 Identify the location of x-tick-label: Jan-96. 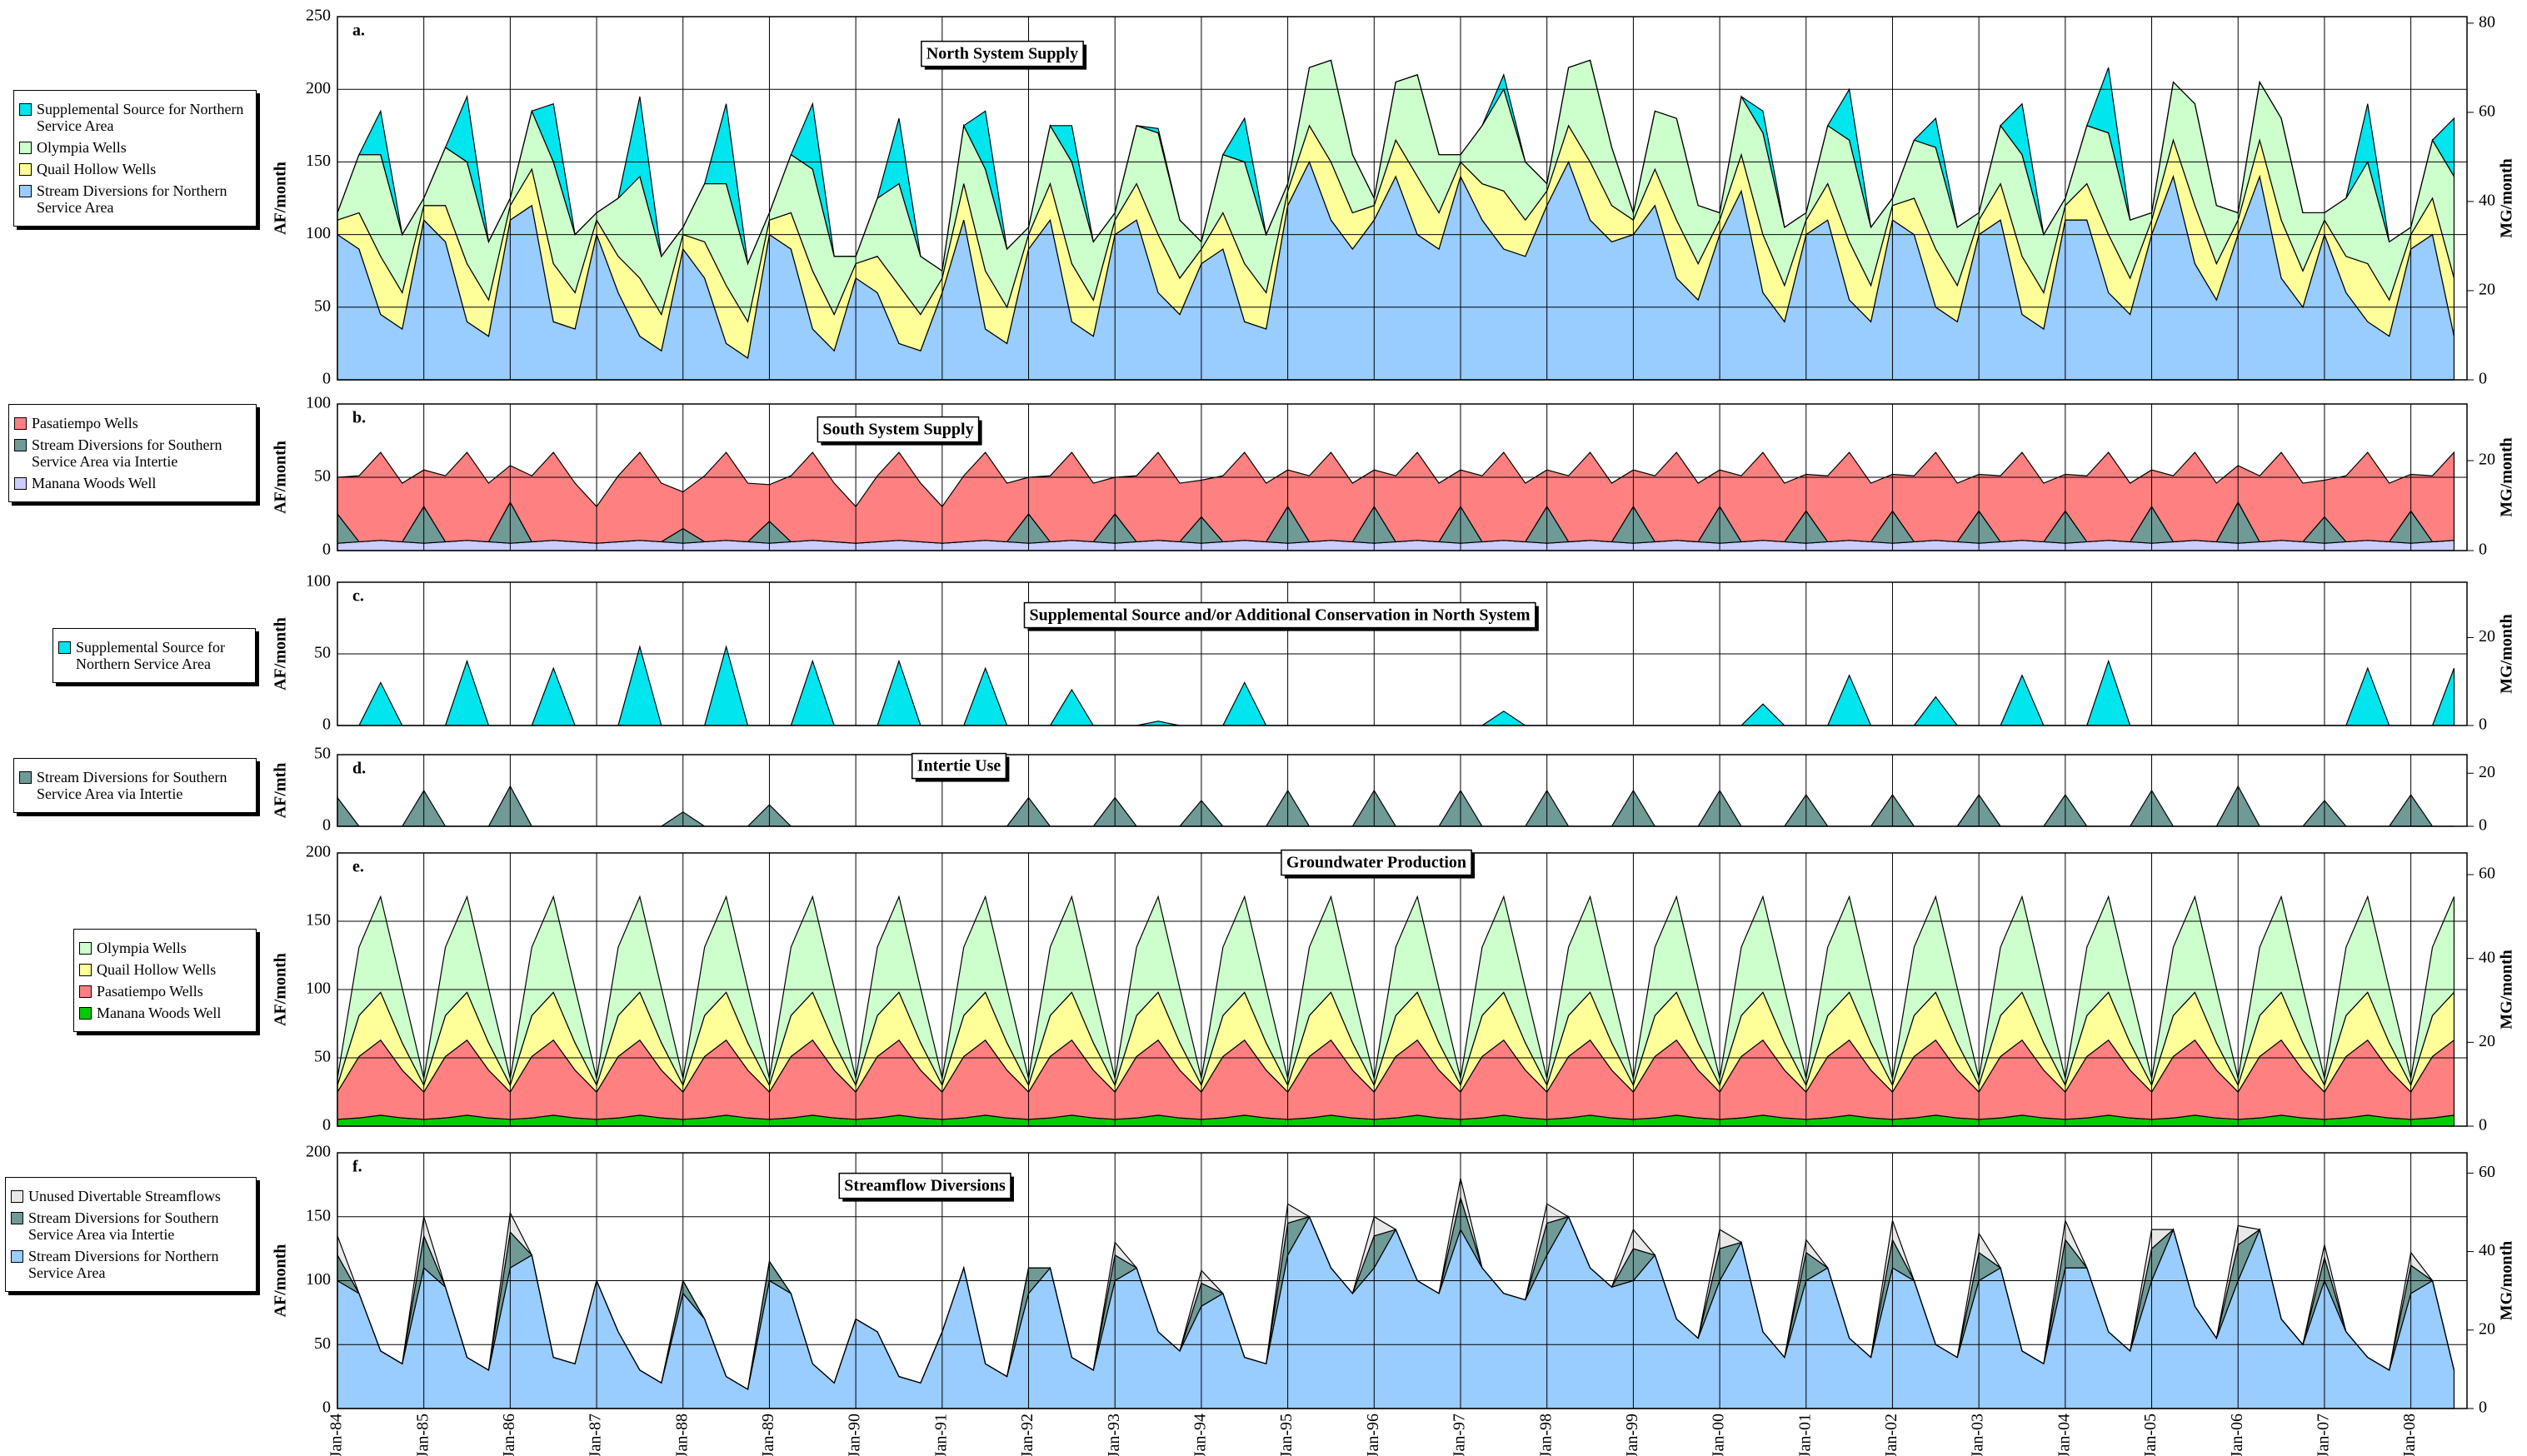
(1373, 1435).